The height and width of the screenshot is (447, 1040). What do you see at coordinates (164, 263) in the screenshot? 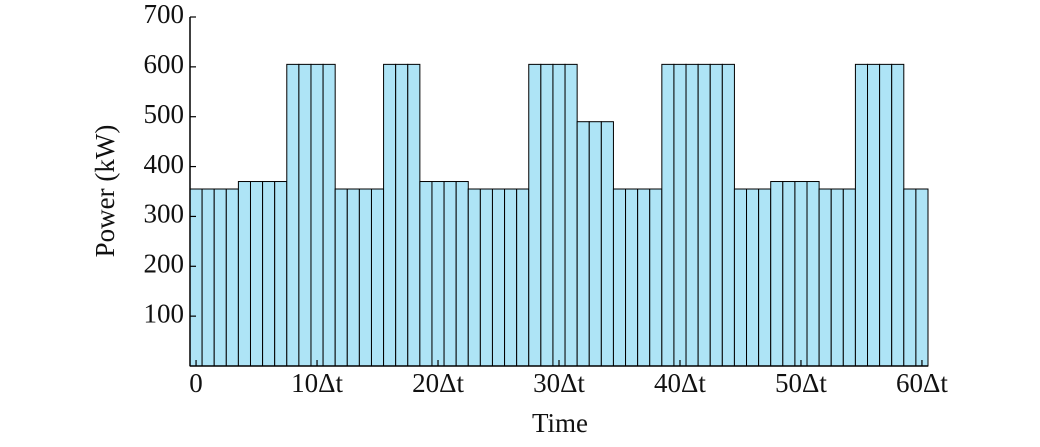
I see `y-tick-label: 200` at bounding box center [164, 263].